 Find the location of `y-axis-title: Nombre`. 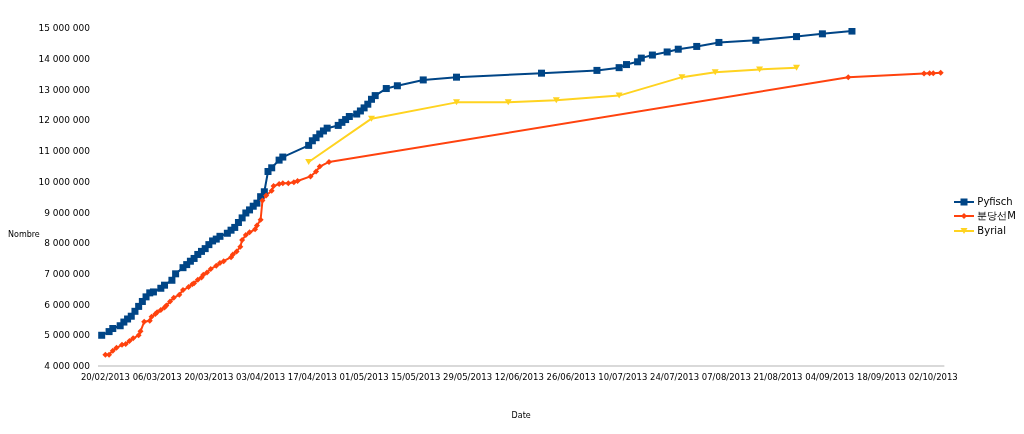

y-axis-title: Nombre is located at coordinates (24, 234).